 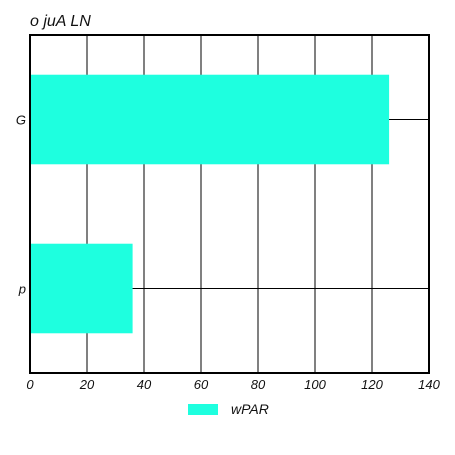 I want to click on x-tick-label: 20, so click(x=87, y=384).